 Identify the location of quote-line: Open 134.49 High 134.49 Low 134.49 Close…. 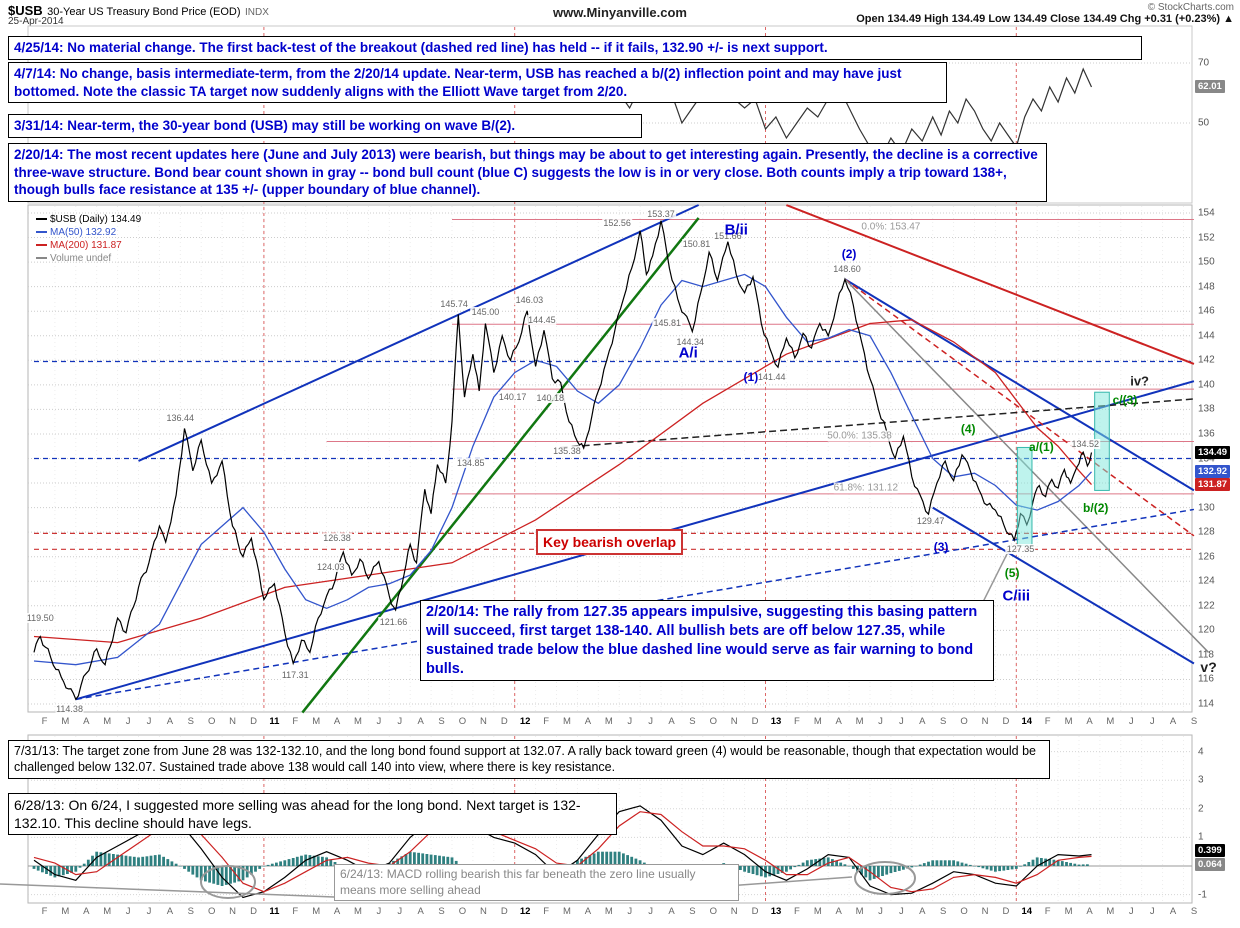
(1045, 19).